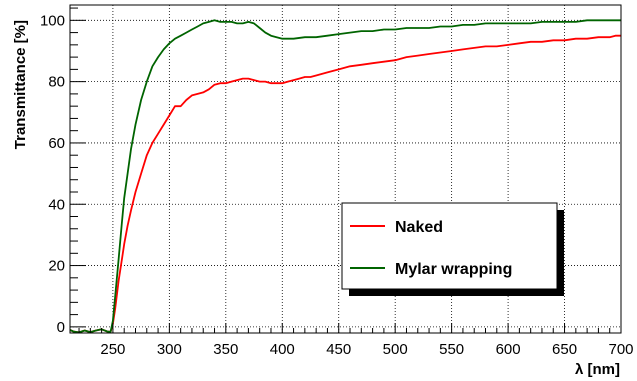 The width and height of the screenshot is (637, 381). I want to click on x-tick-label: 350, so click(225, 349).